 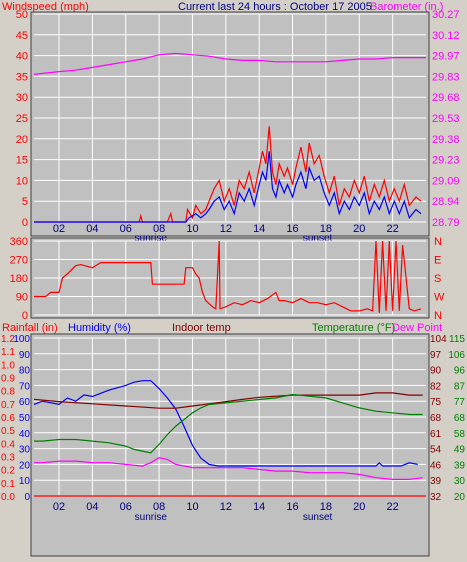 I want to click on rainfall-tick-label: 0.7, so click(x=8, y=405).